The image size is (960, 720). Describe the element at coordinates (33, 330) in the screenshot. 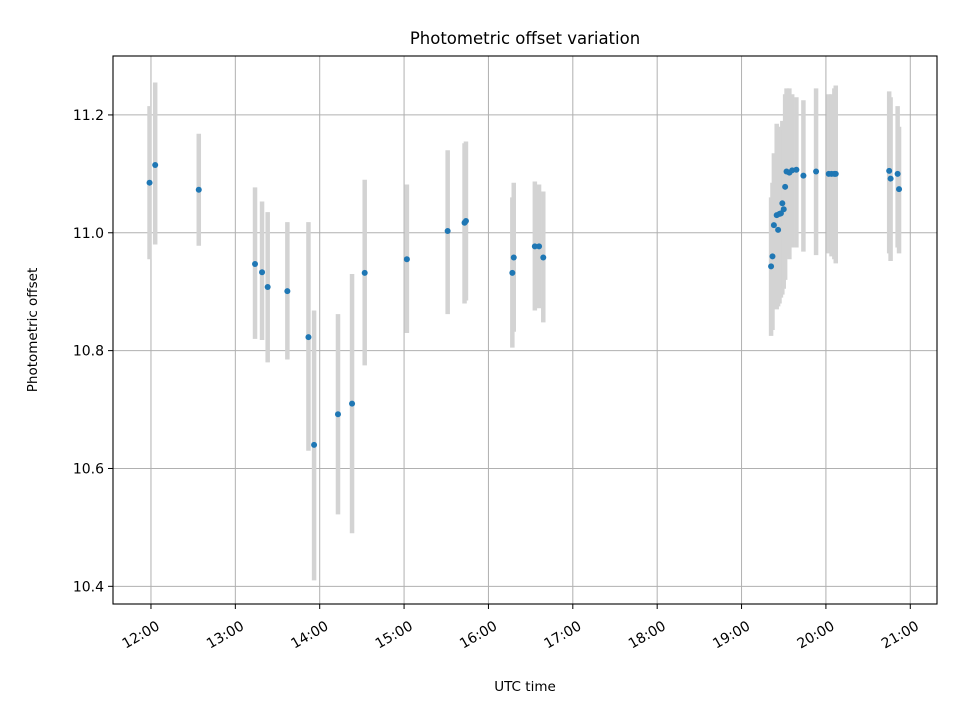

I see `y-axis-label: Photometric offset` at that location.